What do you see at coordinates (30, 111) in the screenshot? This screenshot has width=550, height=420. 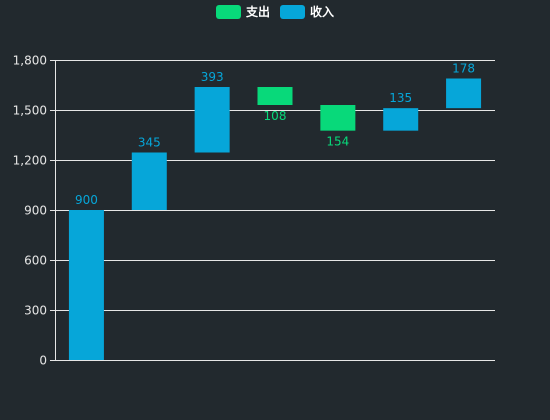 I see `y-tick-label: 1,500` at bounding box center [30, 111].